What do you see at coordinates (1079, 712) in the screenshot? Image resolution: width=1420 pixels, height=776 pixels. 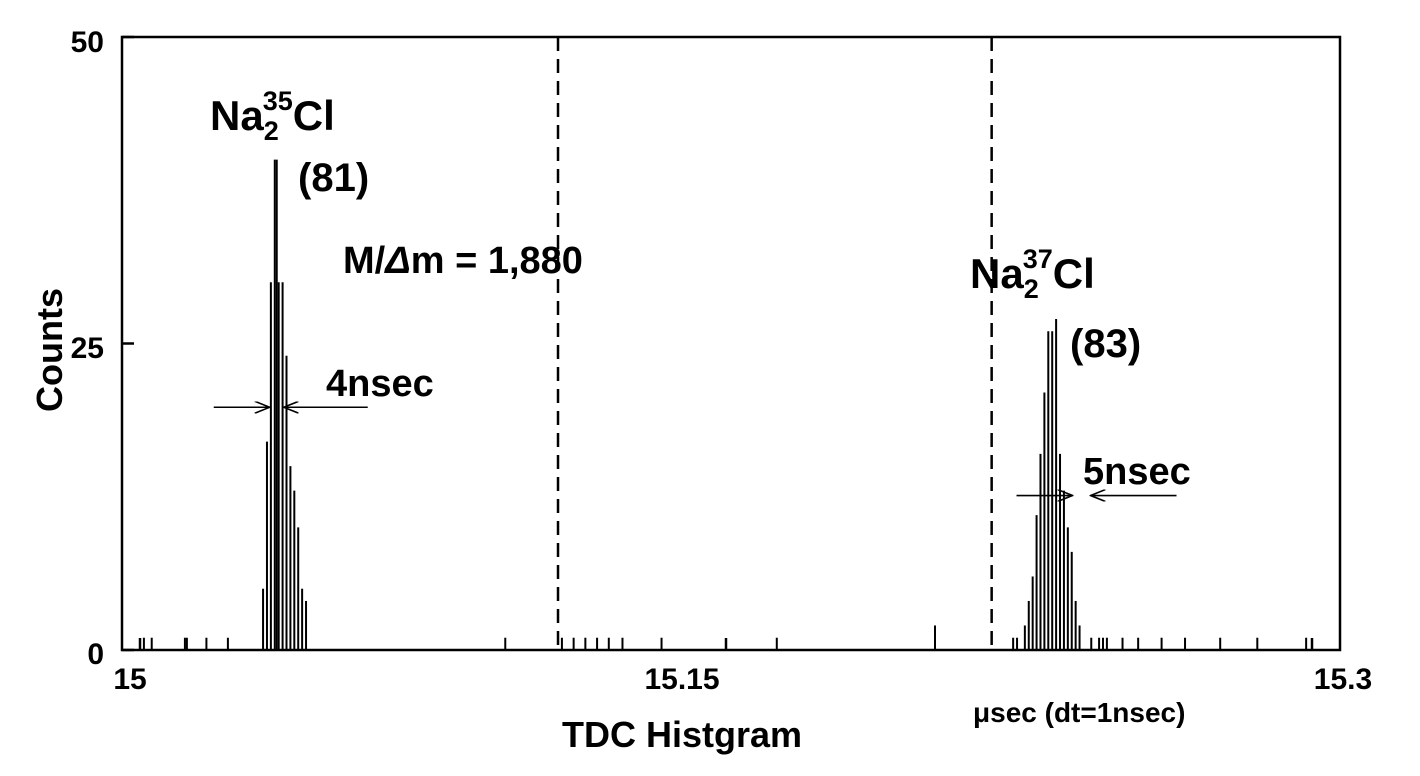 I see `x-axis-unit-label: μsec (dt=1nsec)` at bounding box center [1079, 712].